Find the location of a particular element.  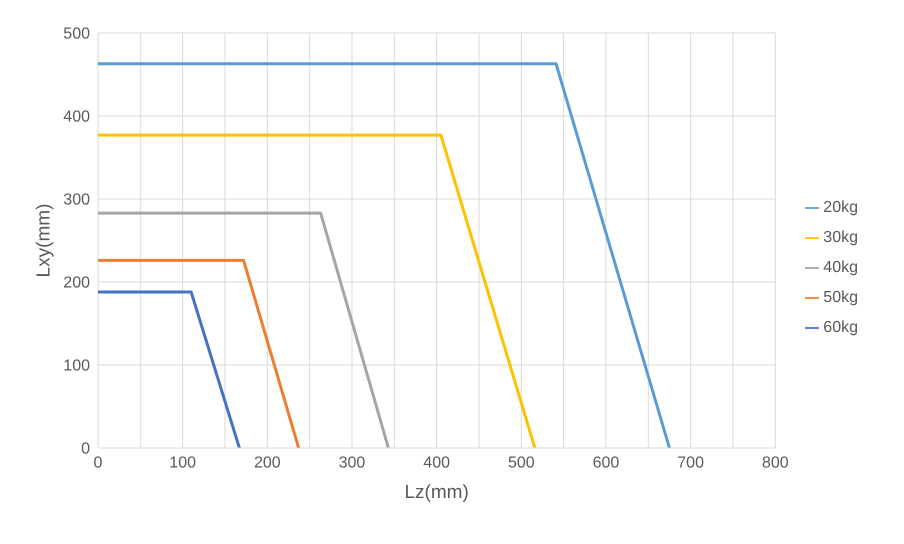

x-tick-label: 600 is located at coordinates (606, 463).